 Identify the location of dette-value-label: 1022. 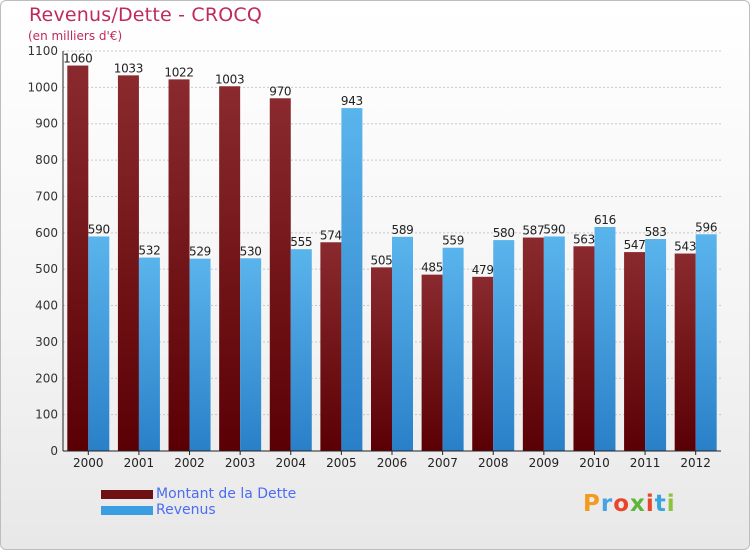
(178, 72).